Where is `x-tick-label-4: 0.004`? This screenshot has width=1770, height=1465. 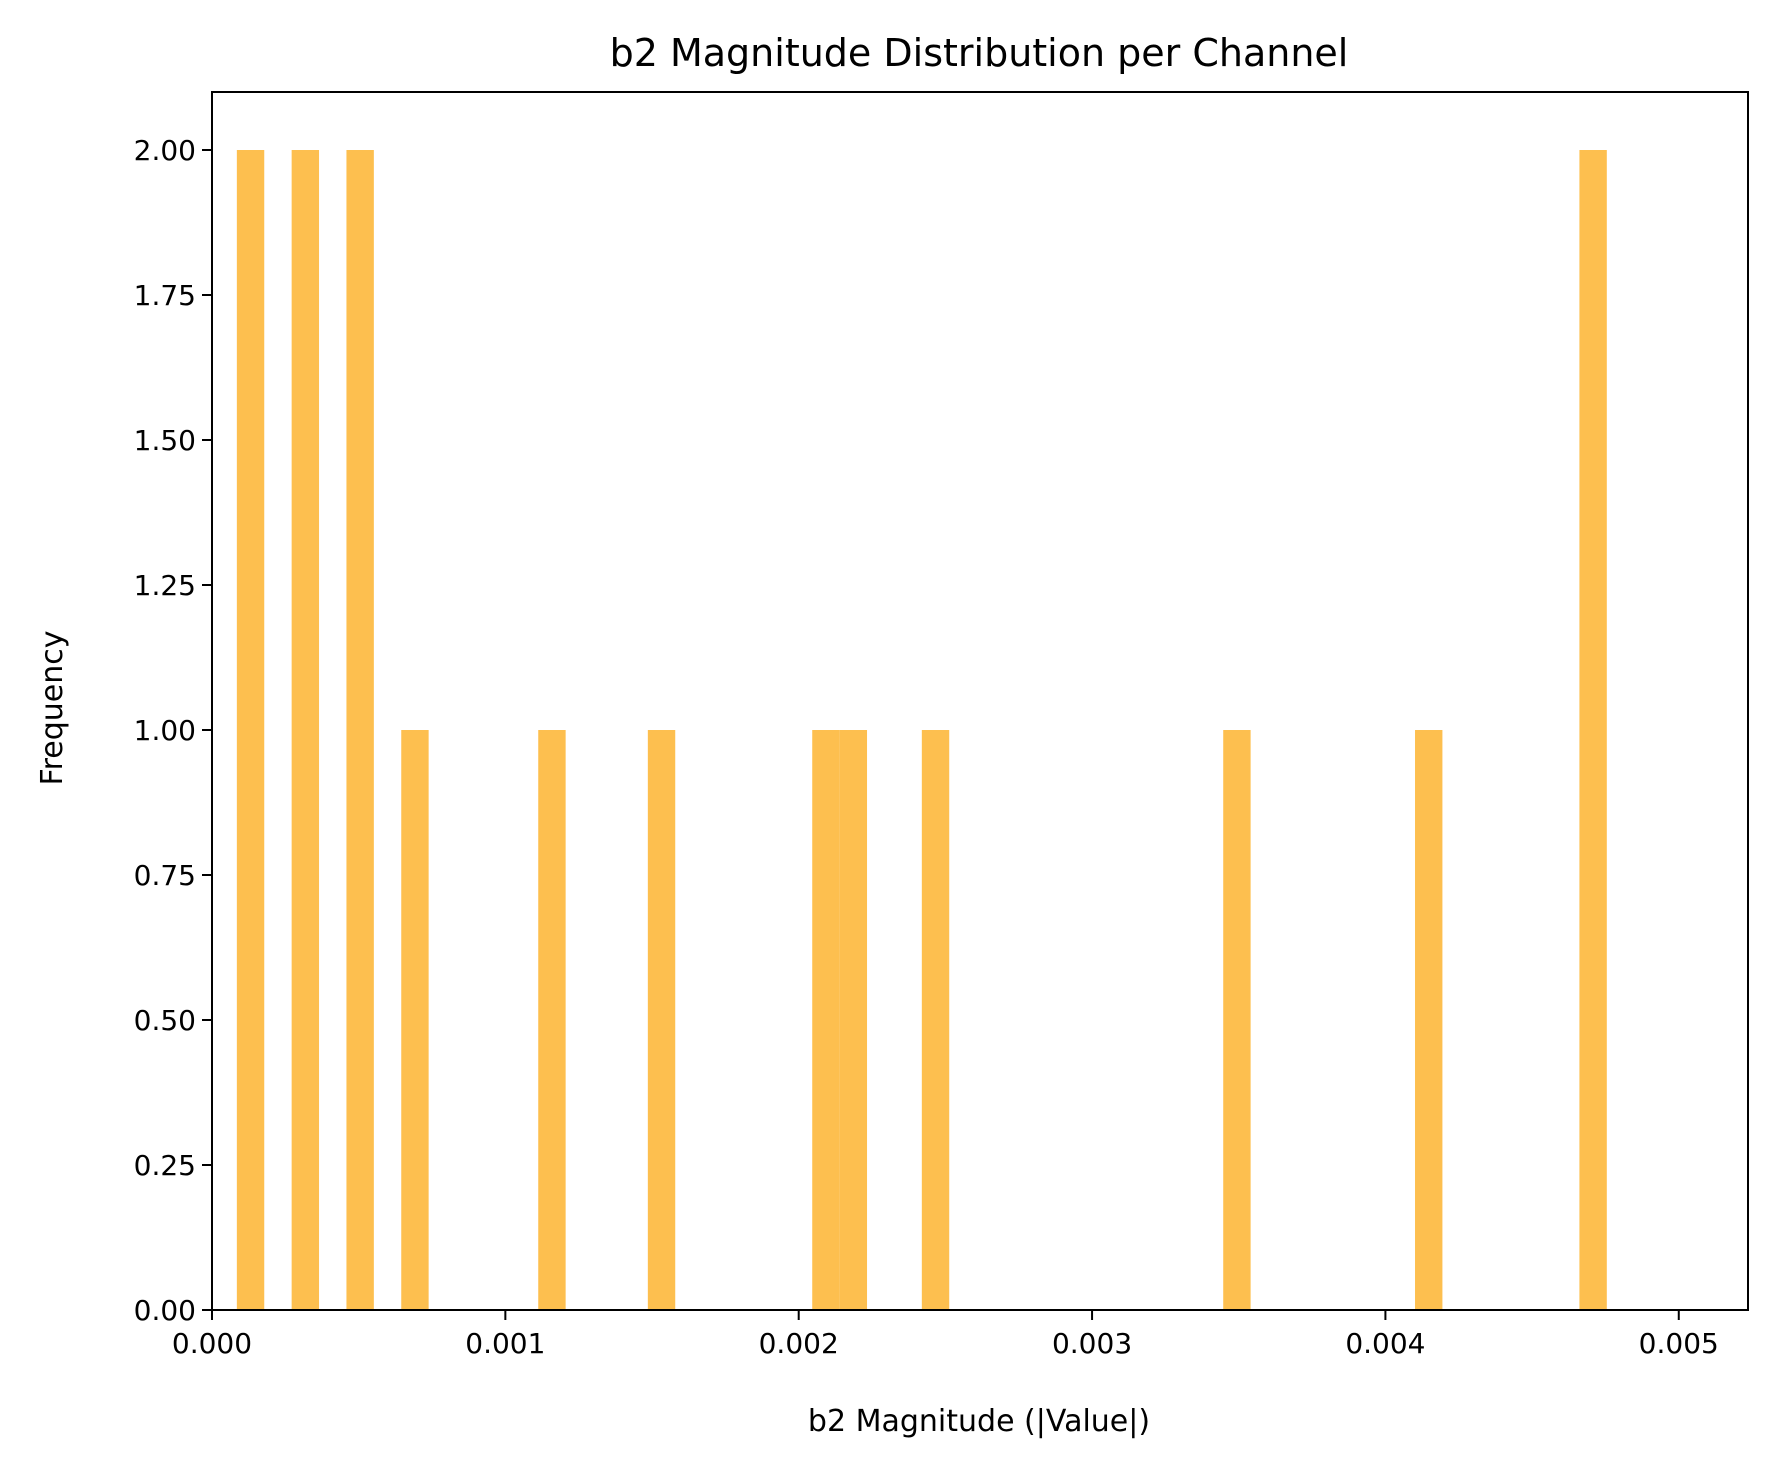
x-tick-label-4: 0.004 is located at coordinates (1385, 1343).